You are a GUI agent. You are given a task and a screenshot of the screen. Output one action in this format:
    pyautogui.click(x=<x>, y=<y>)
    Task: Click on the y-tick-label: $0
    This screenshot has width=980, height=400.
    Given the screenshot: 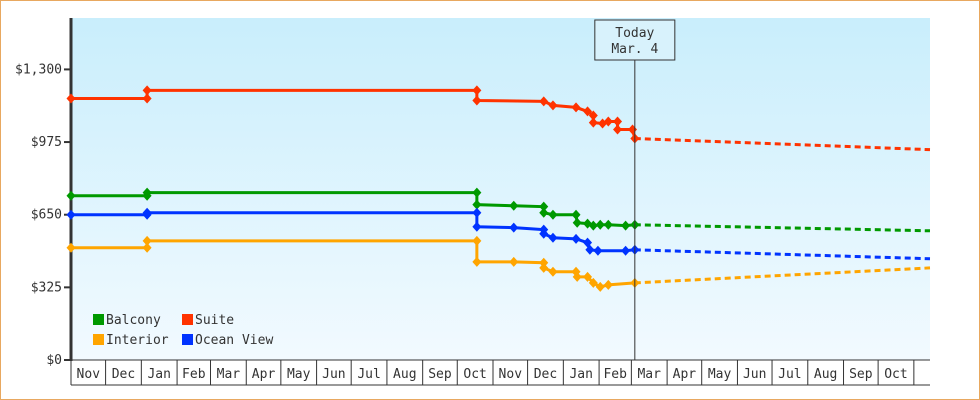 What is the action you would take?
    pyautogui.click(x=54, y=360)
    